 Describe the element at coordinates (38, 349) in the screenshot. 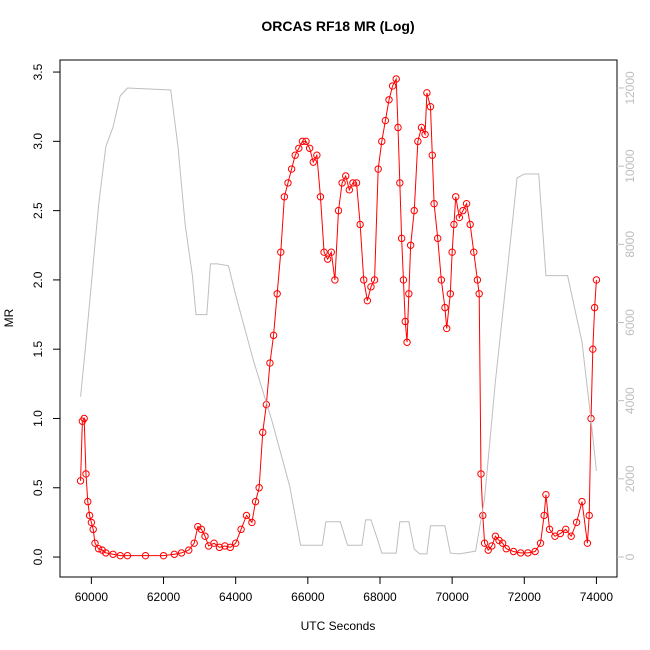

I see `y-tick-label: 1.5` at that location.